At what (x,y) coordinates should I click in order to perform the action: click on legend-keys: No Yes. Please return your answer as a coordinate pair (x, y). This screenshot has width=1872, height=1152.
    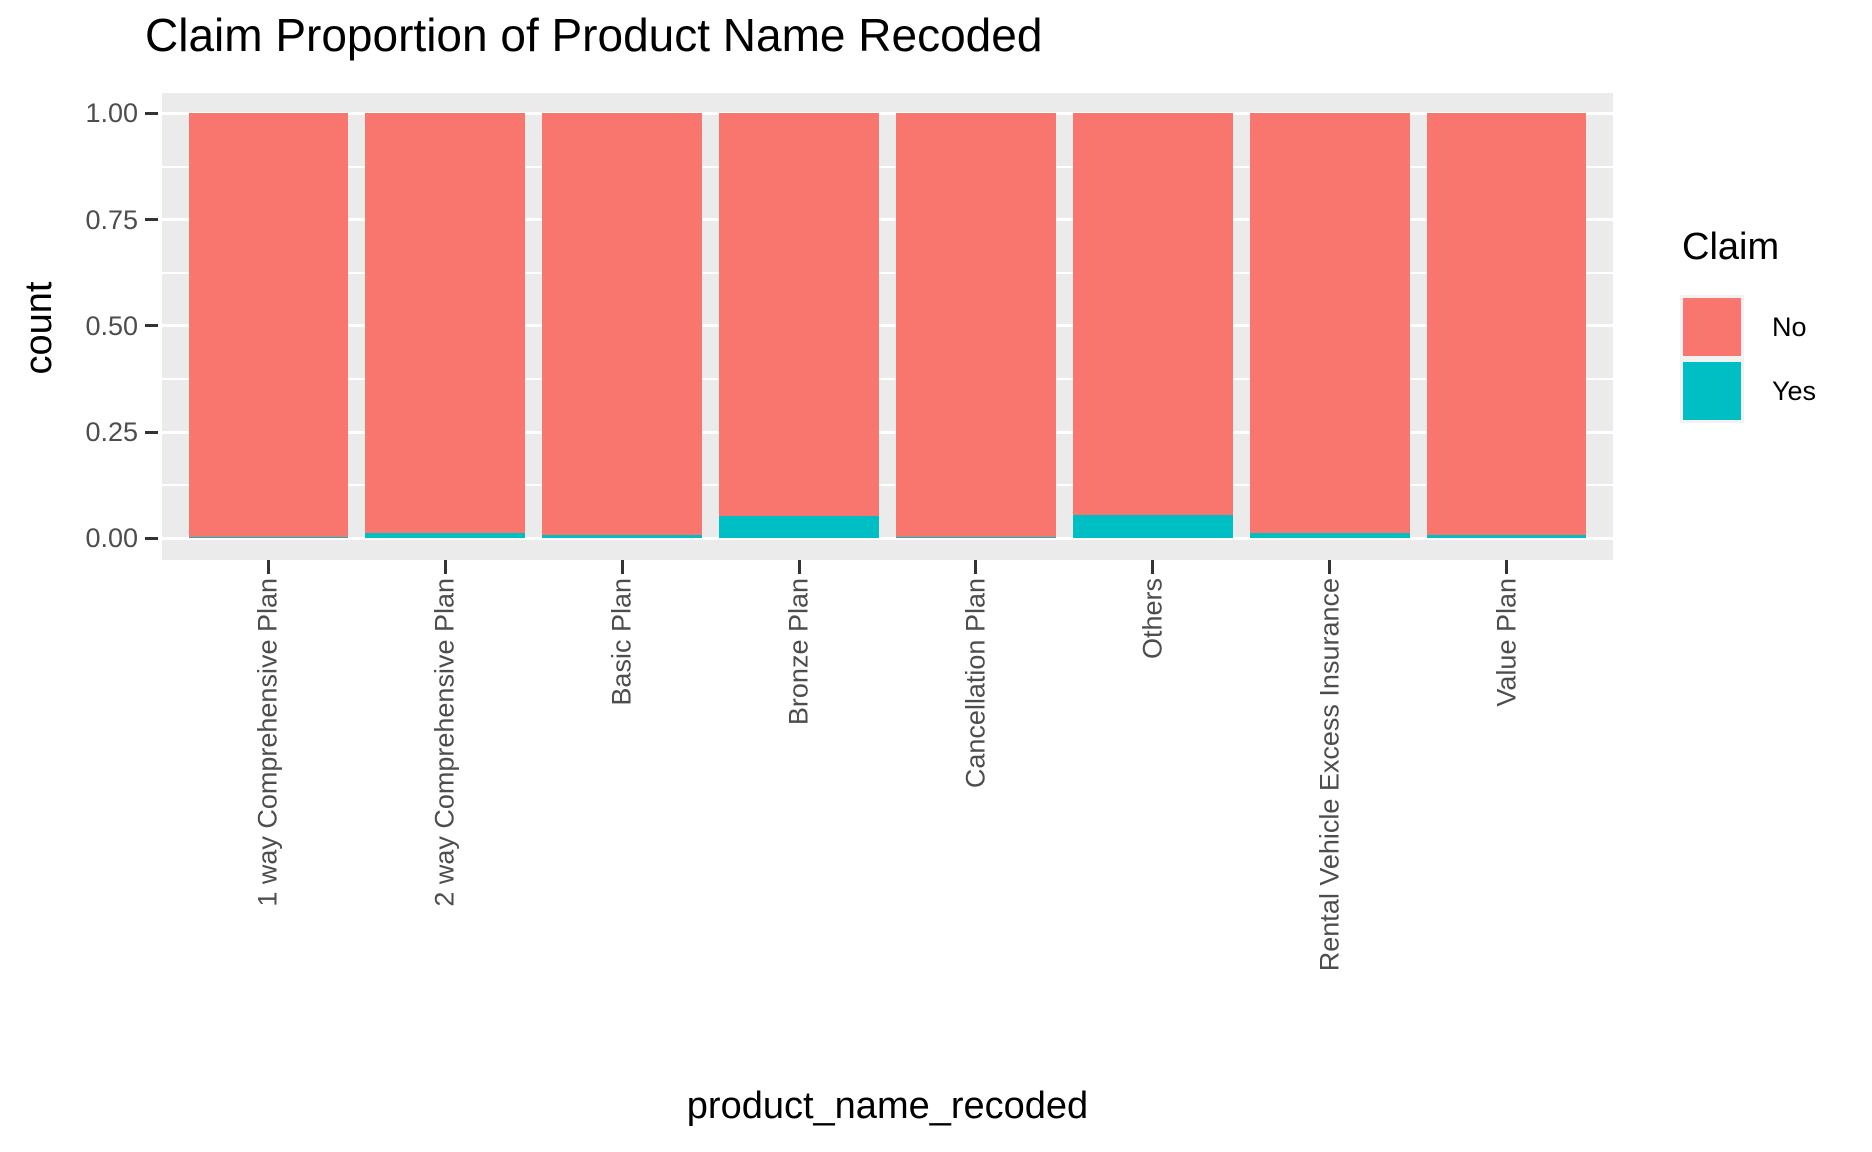
    Looking at the image, I should click on (1748, 359).